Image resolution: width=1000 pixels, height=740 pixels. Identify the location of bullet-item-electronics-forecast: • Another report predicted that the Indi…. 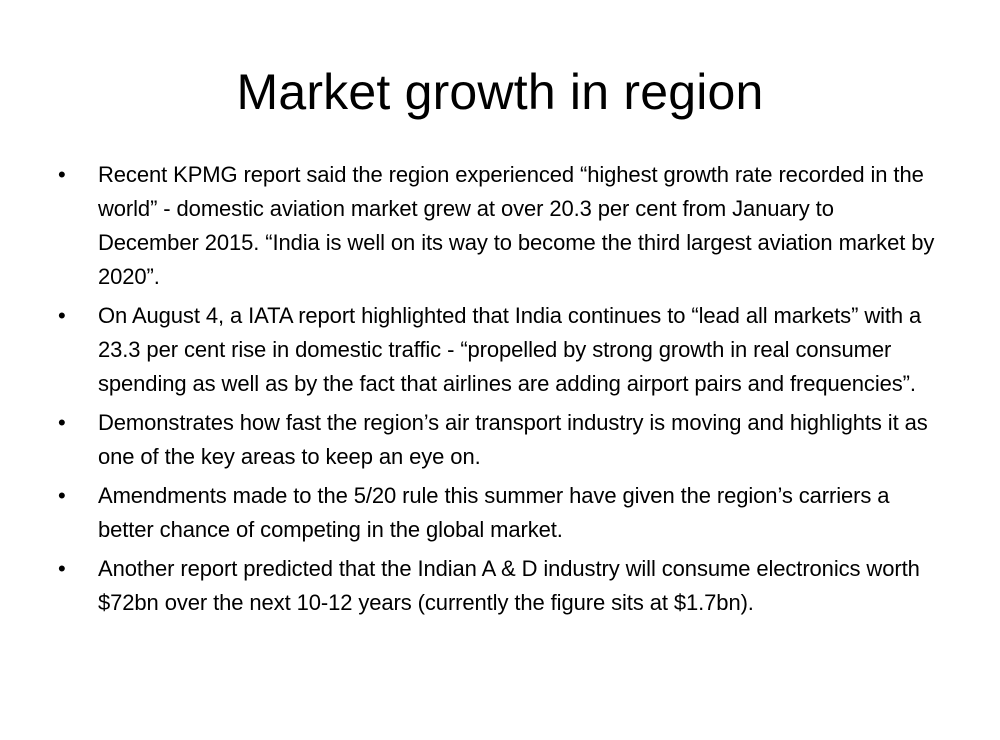
(496, 586).